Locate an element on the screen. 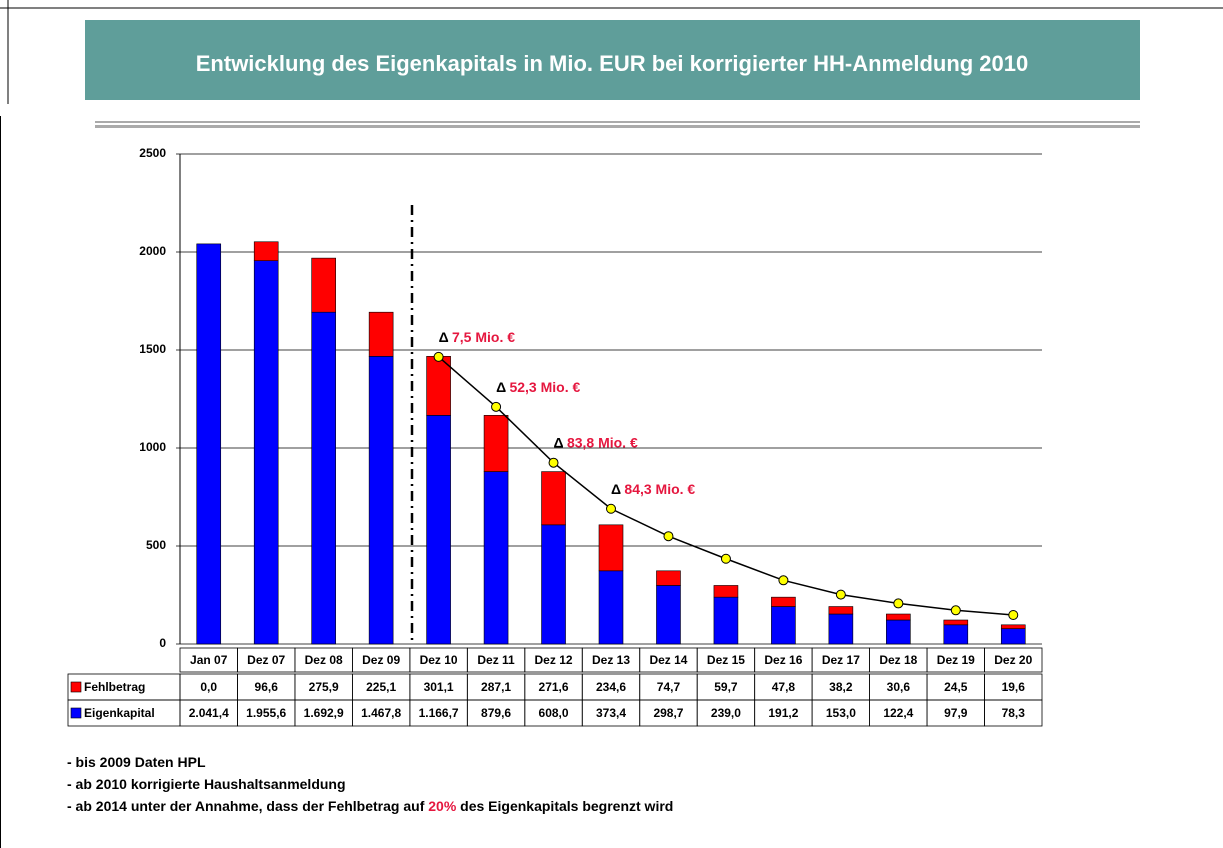  x-tick-label: Dez 12 is located at coordinates (554, 660).